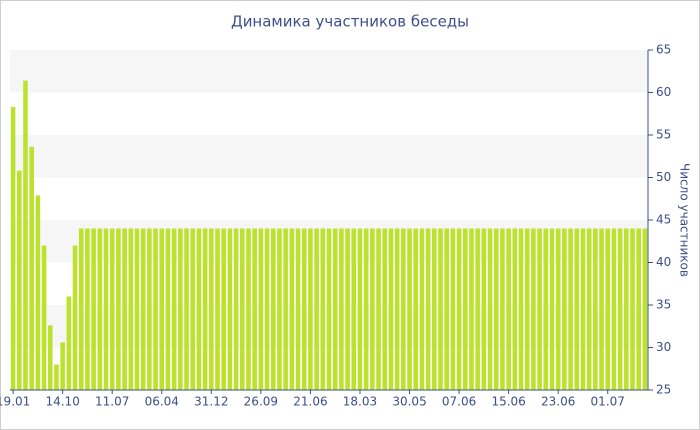 The width and height of the screenshot is (700, 430). I want to click on y-tick-label: 60, so click(663, 92).